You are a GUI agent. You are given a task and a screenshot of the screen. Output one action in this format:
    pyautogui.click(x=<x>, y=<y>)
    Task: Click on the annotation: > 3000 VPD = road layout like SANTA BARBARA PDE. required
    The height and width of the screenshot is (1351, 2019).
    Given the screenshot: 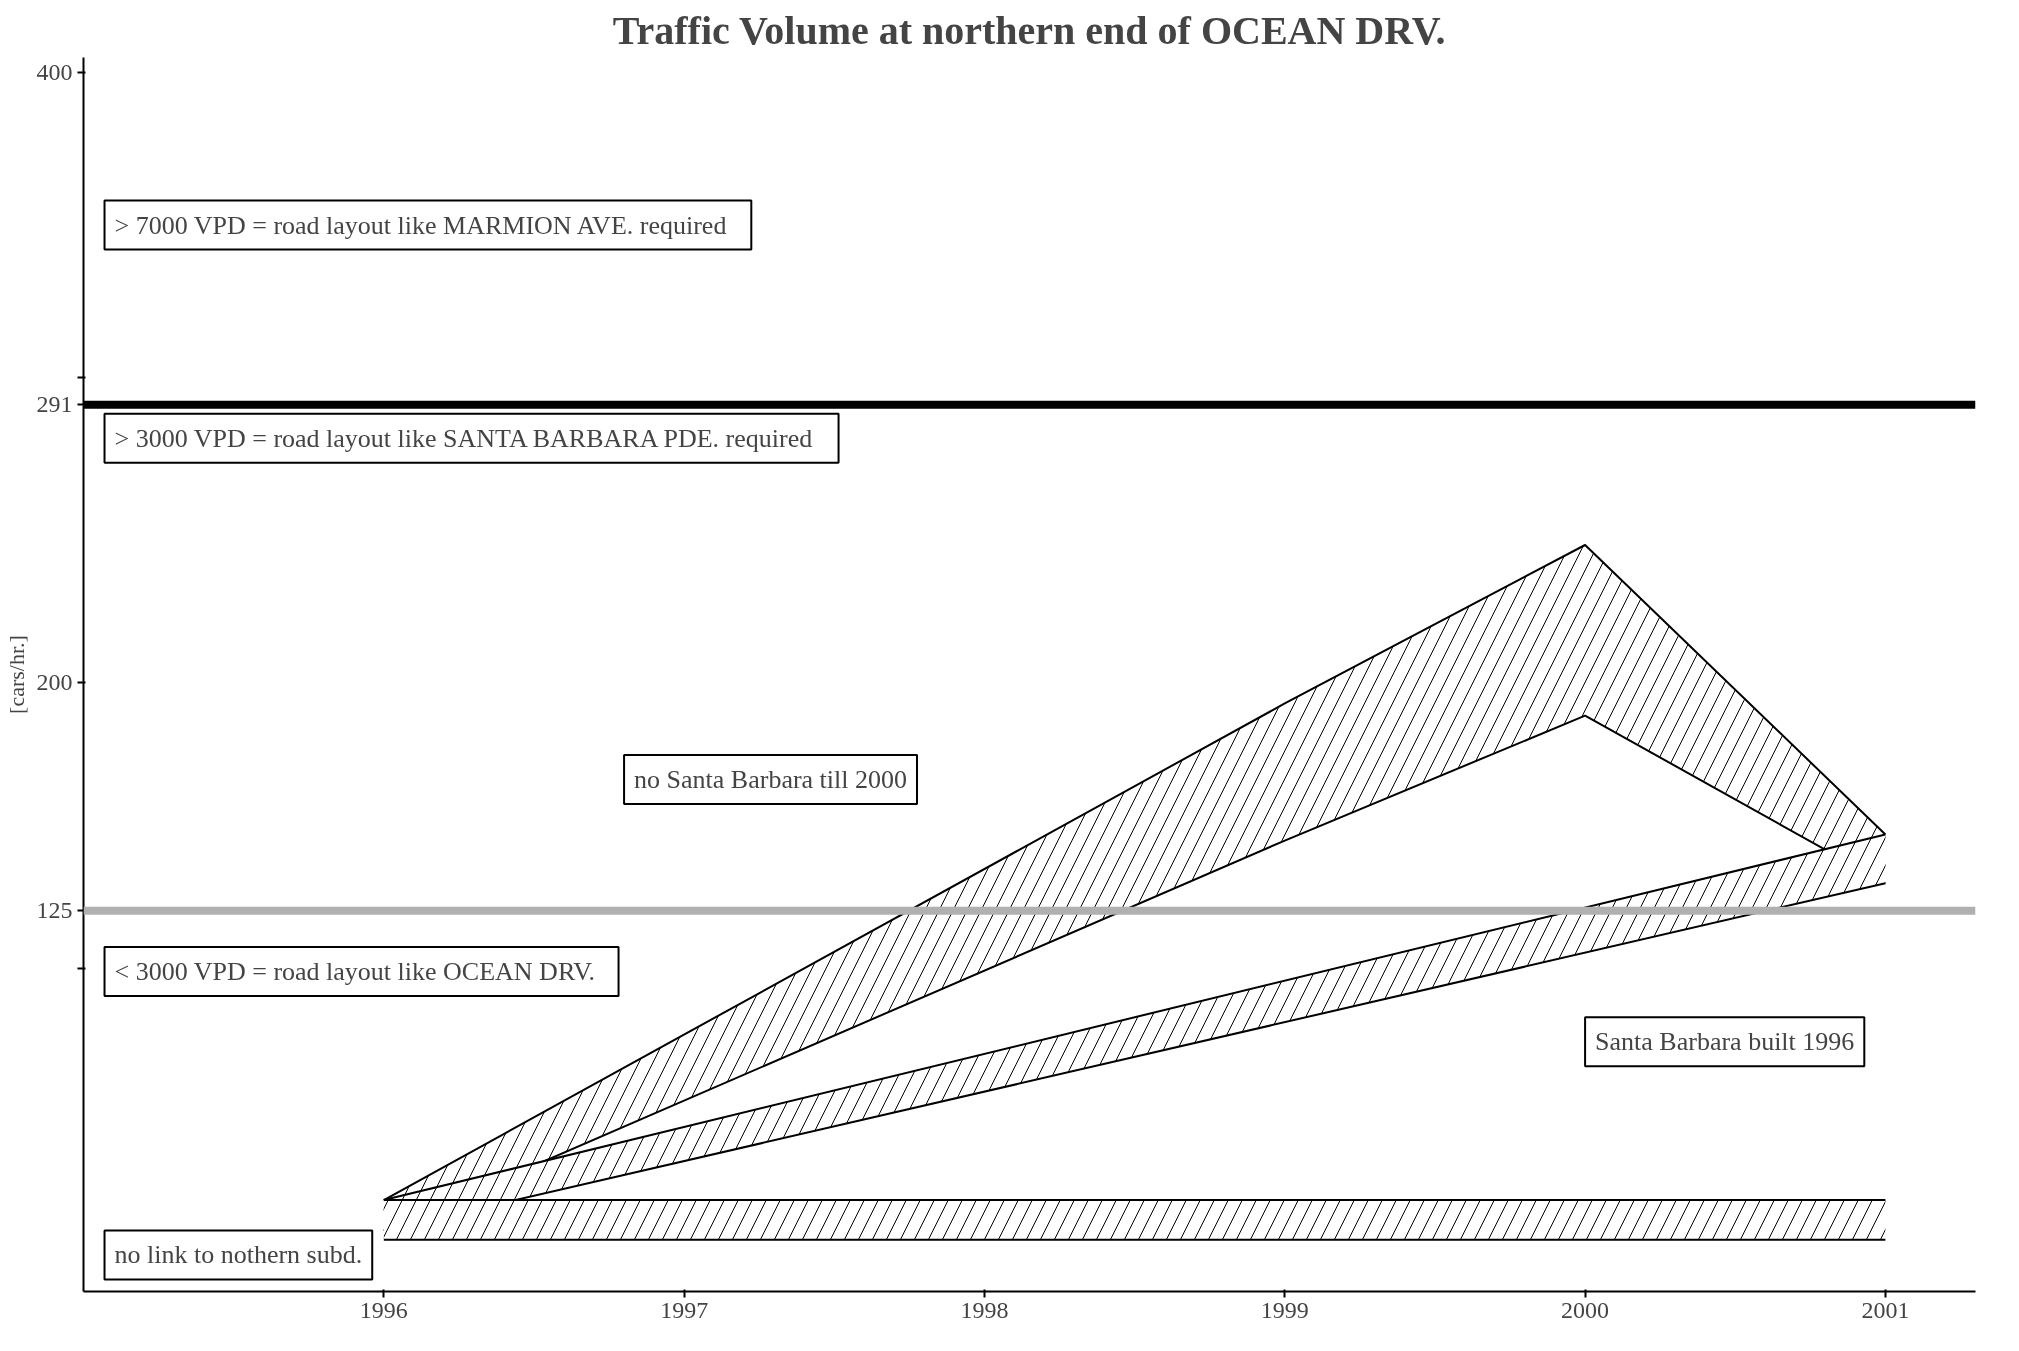 What is the action you would take?
    pyautogui.click(x=463, y=438)
    